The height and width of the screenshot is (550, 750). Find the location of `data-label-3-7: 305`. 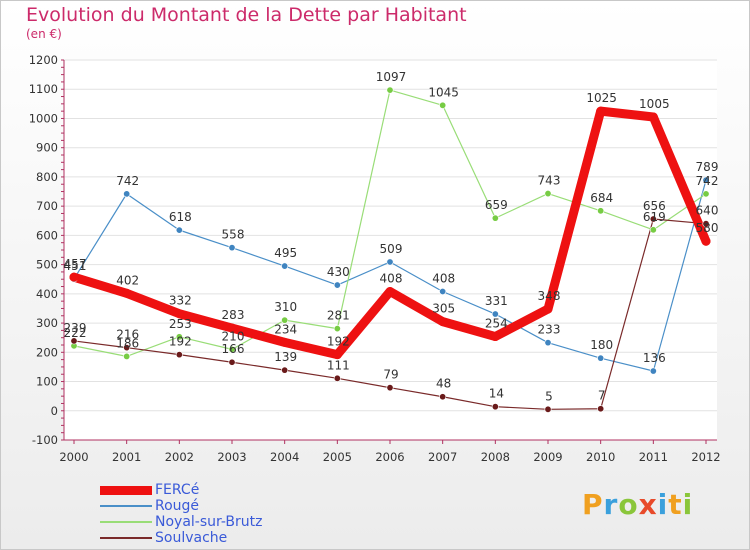

data-label-3-7: 305 is located at coordinates (443, 309).